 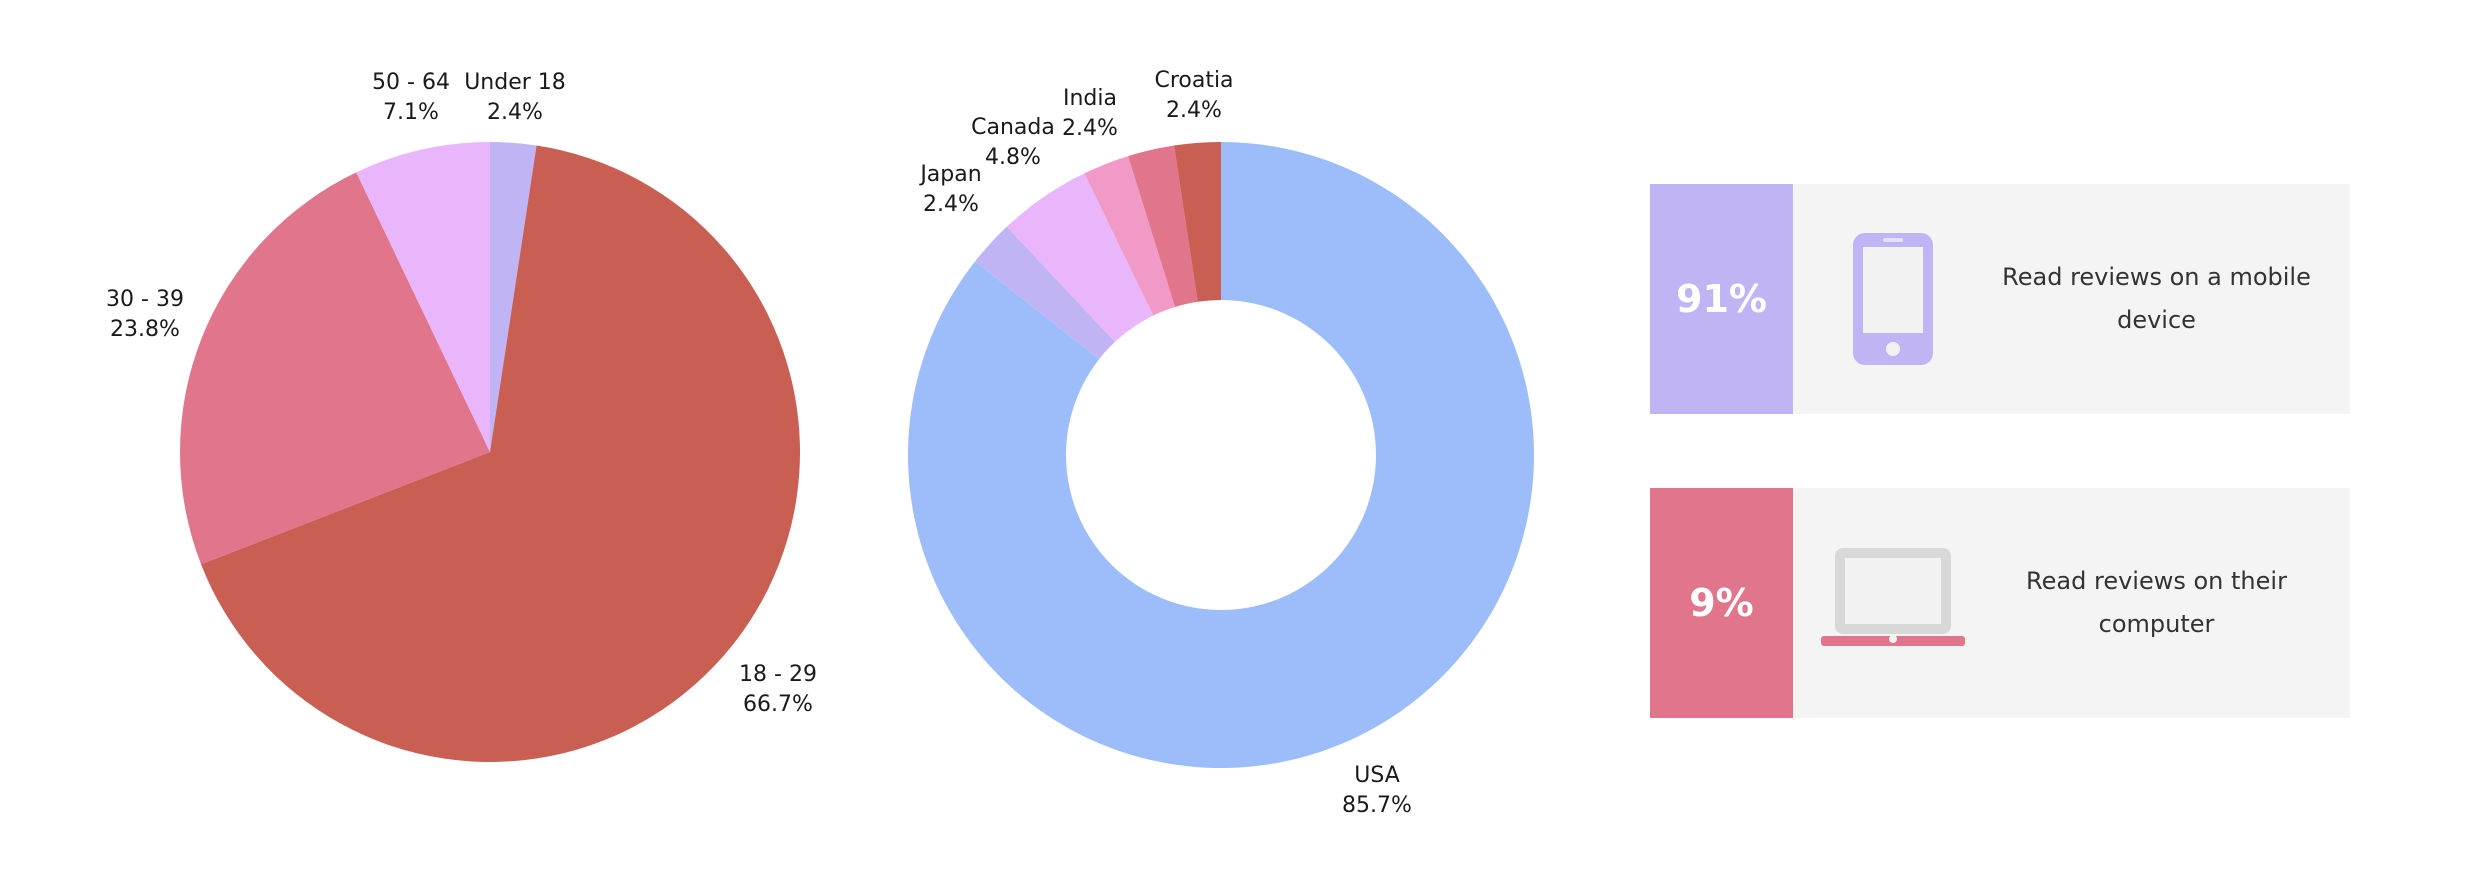 What do you see at coordinates (2156, 298) in the screenshot?
I see `mobile-stat-text: Read reviews on a mobile device` at bounding box center [2156, 298].